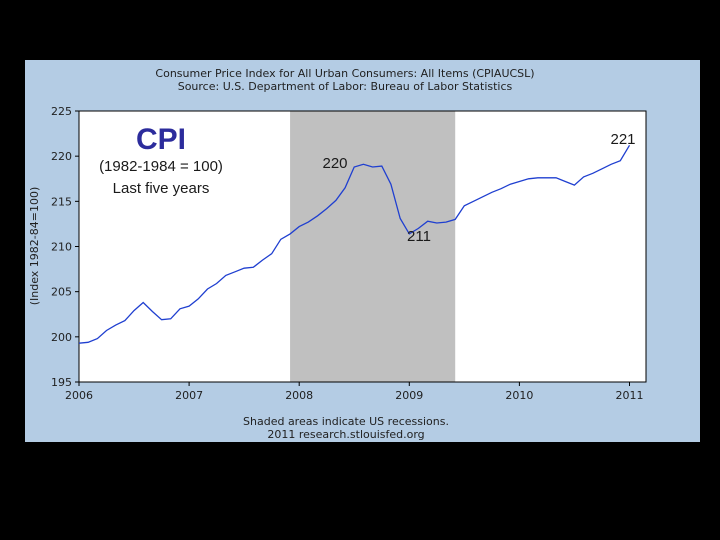 The height and width of the screenshot is (540, 720). What do you see at coordinates (79, 395) in the screenshot?
I see `x-tick-label: 2006` at bounding box center [79, 395].